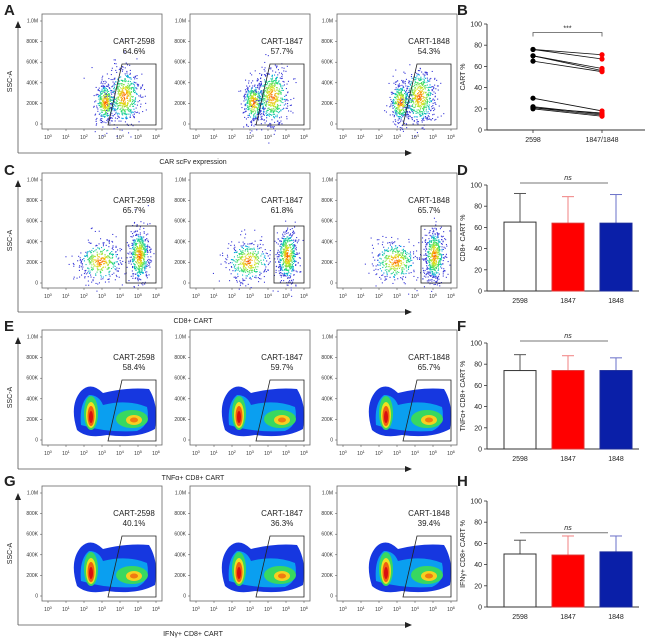 Image resolution: width=650 pixels, height=638 pixels. I want to click on panel-label-d: D, so click(462, 170).